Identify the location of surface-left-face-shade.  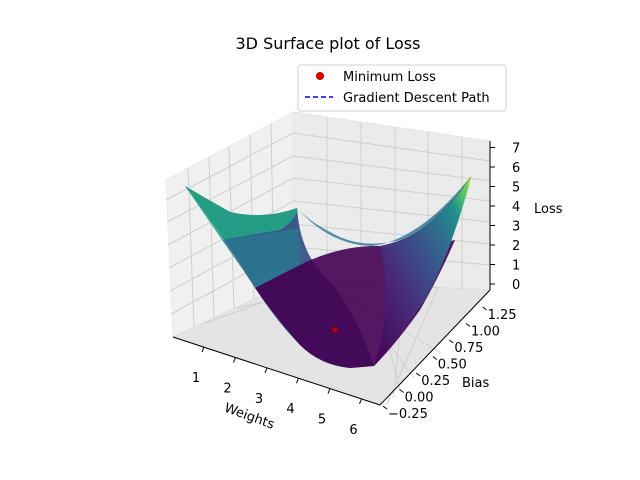
(241, 213).